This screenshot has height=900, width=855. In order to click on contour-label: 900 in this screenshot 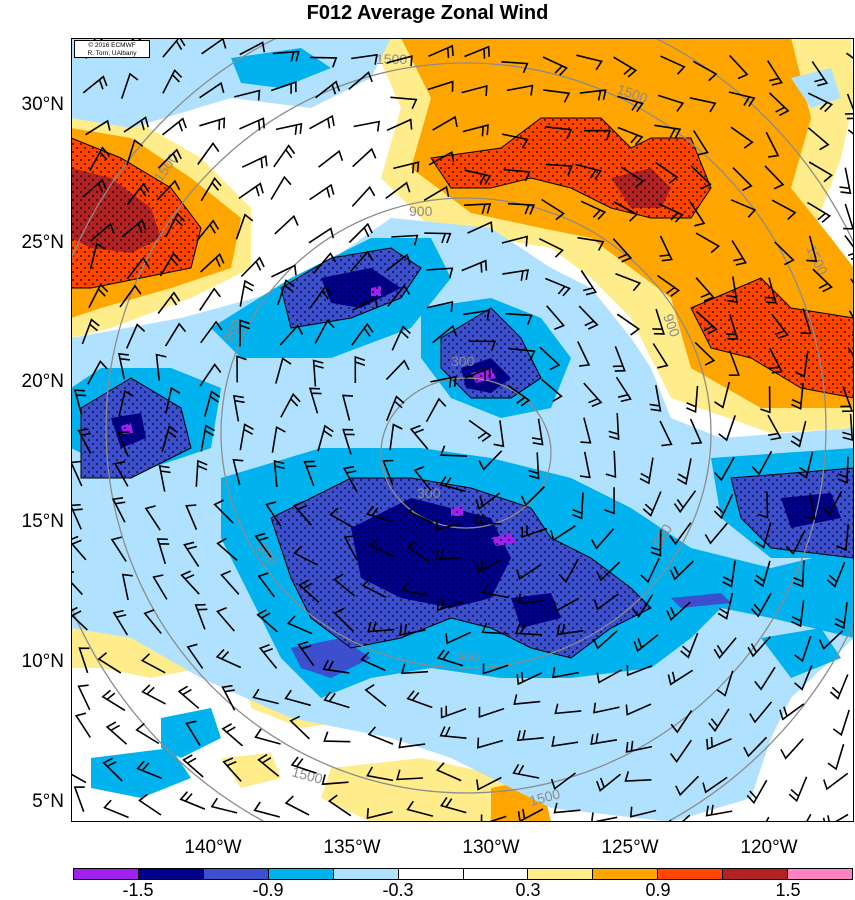, I will do `click(468, 657)`.